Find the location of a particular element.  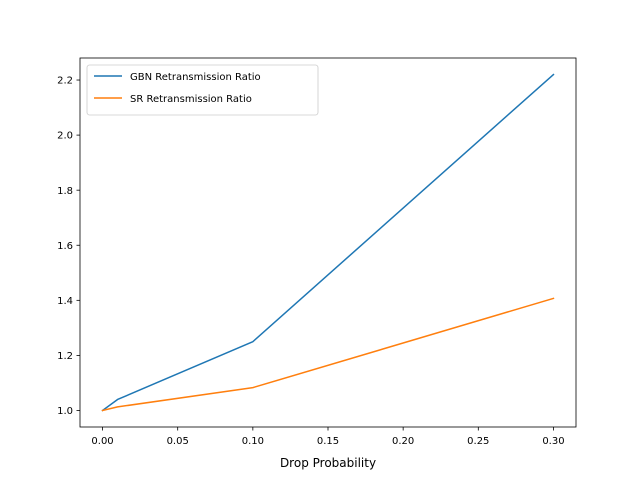

legend-box is located at coordinates (202, 90).